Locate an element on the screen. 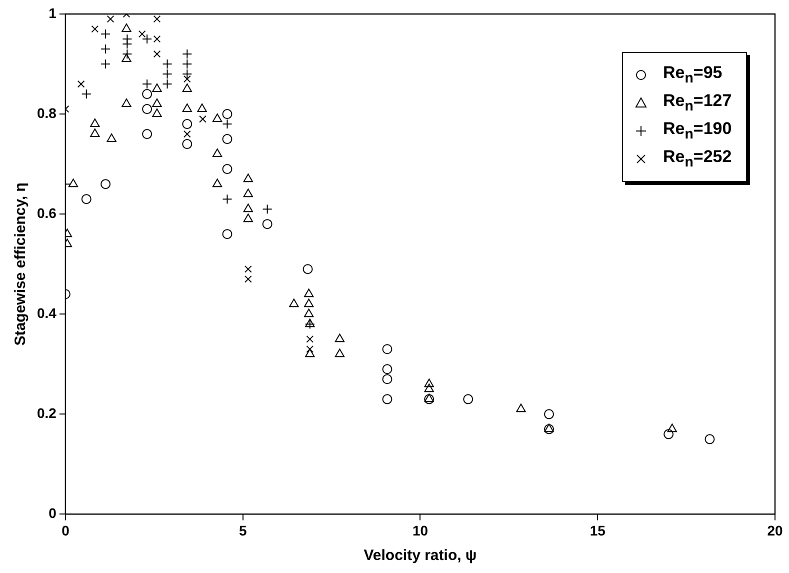 Image resolution: width=789 pixels, height=573 pixels. x-tick-label: 20 is located at coordinates (775, 530).